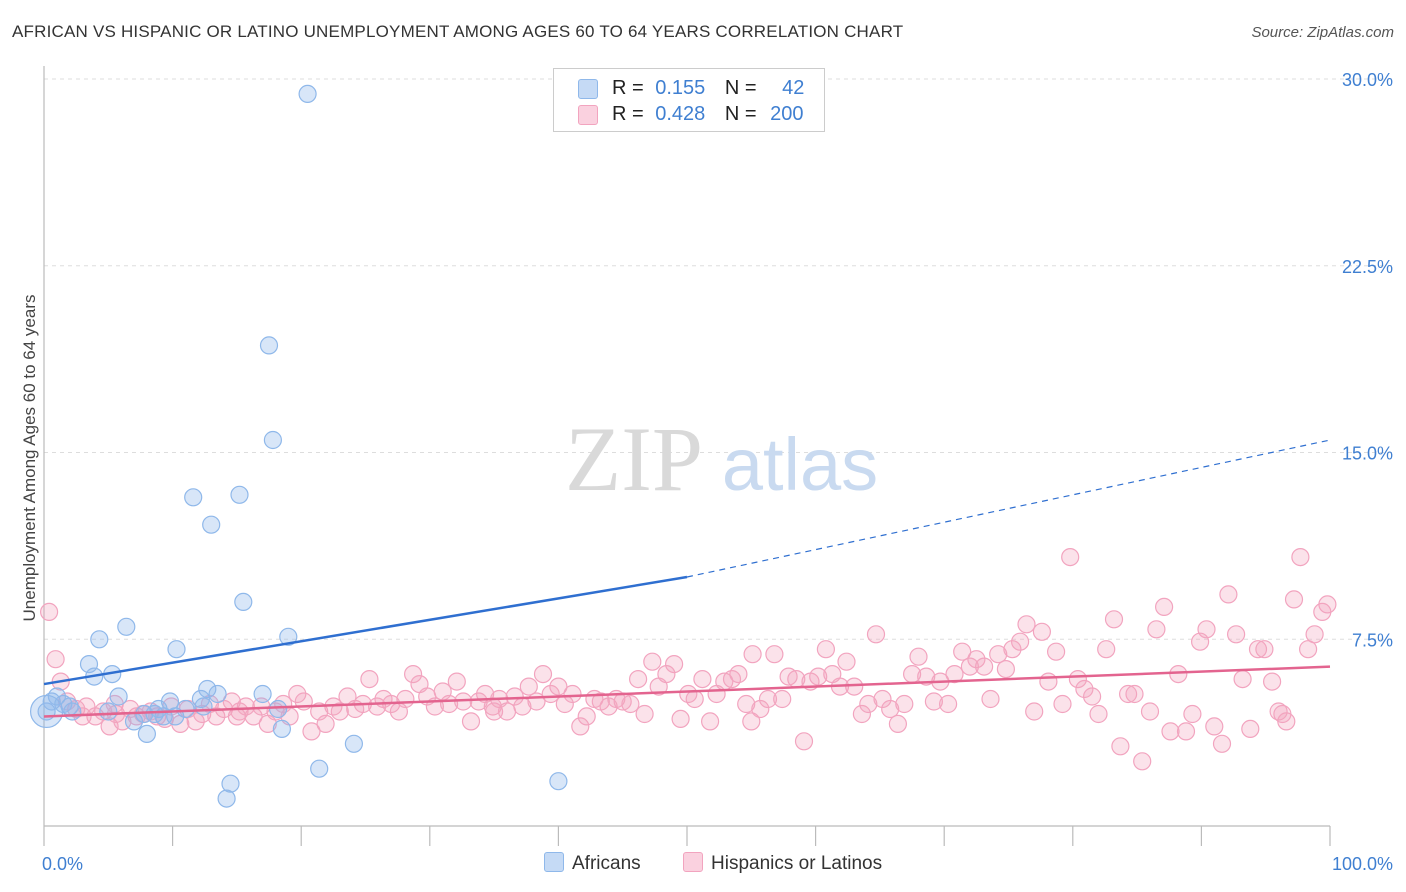  I want to click on legend-r-label: R =, so click(628, 88).